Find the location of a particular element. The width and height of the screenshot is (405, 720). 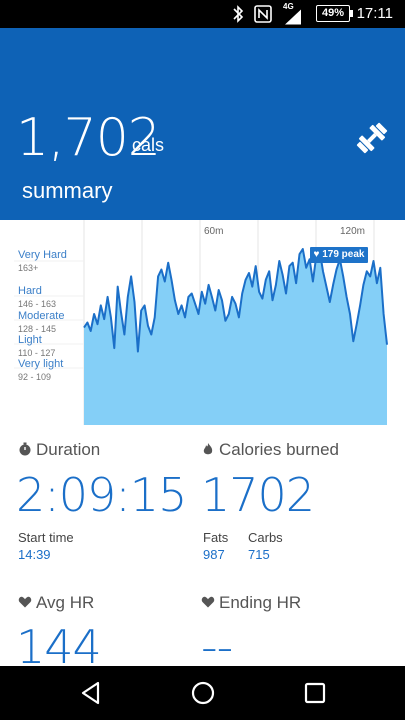

navigation-bar is located at coordinates (202, 693).